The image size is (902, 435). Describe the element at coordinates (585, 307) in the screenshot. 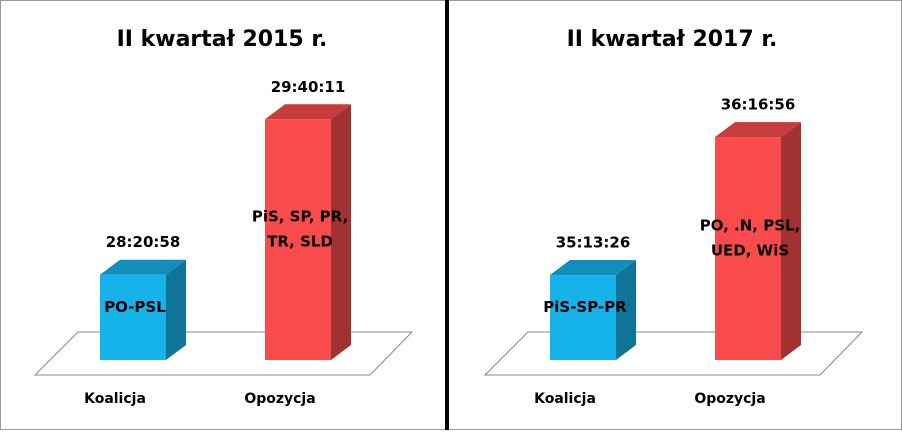

I see `bar-label: PiS-SP-PR` at that location.